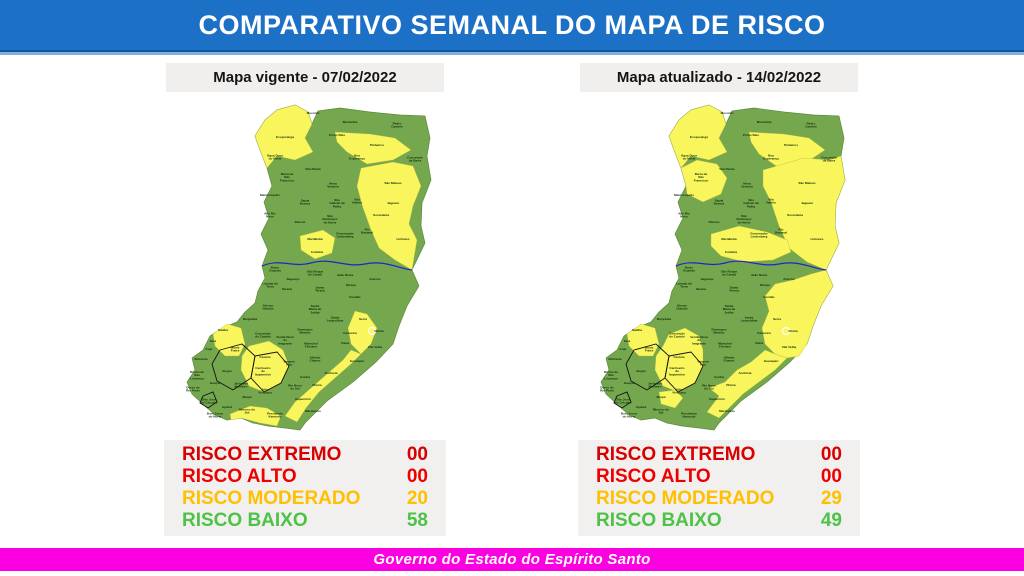 The height and width of the screenshot is (576, 1024). What do you see at coordinates (244, 376) in the screenshot?
I see `highlighted-municipality-borders` at bounding box center [244, 376].